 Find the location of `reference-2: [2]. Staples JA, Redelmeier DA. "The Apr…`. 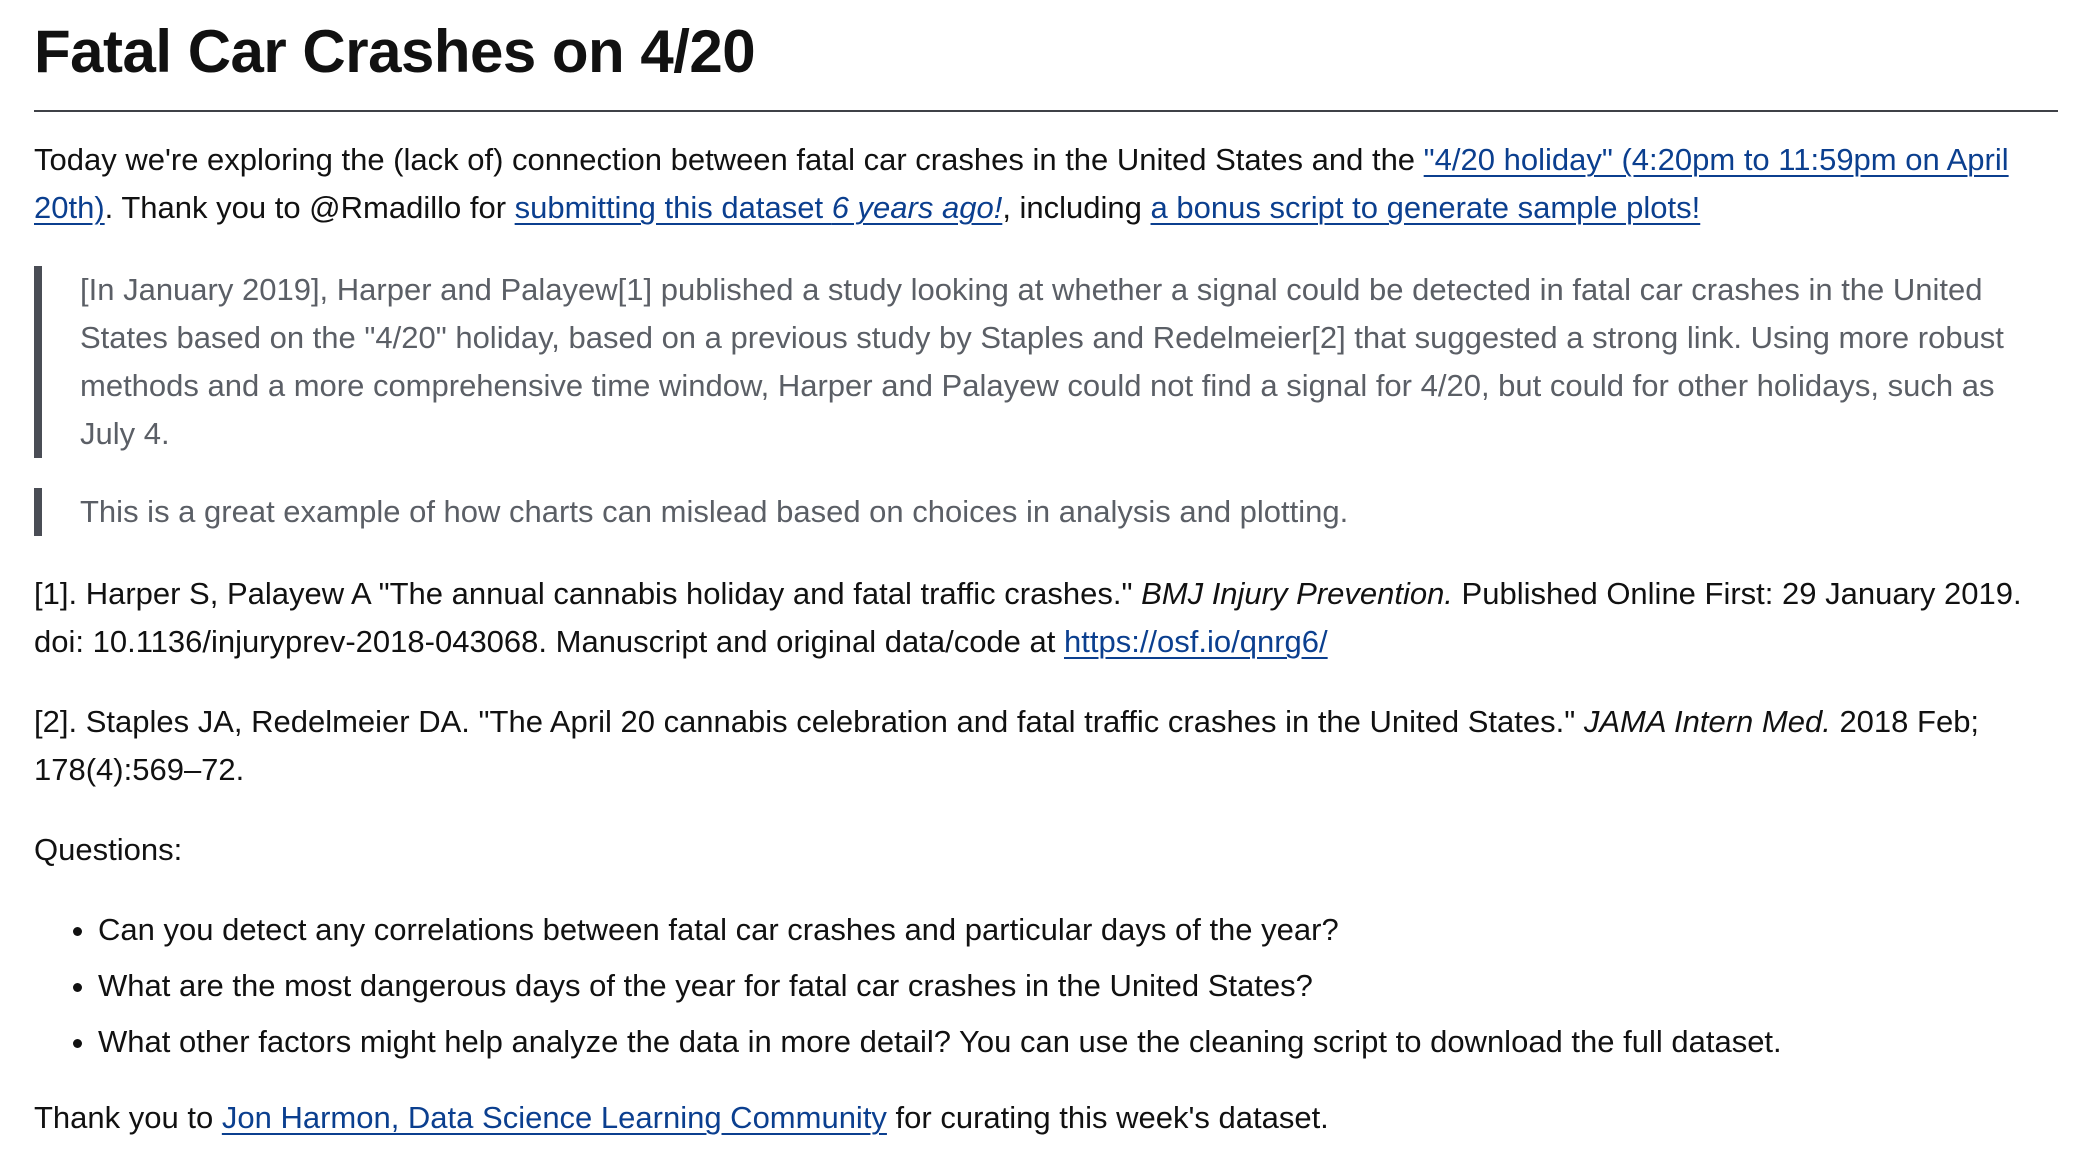

reference-2: [2]. Staples JA, Redelmeier DA. "The Apr… is located at coordinates (1046, 746).